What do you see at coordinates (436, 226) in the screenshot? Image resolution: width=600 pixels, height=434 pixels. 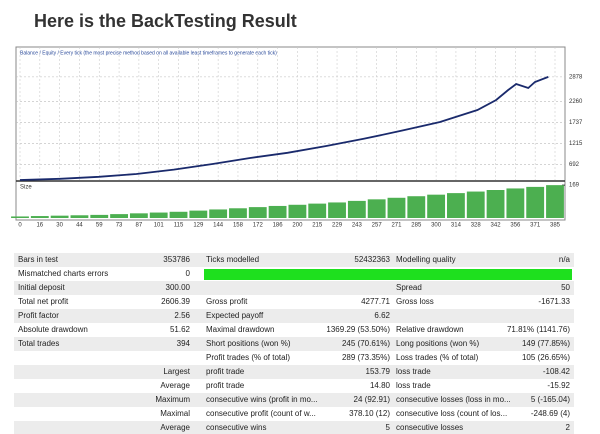 I see `x-tick-label: 300` at bounding box center [436, 226].